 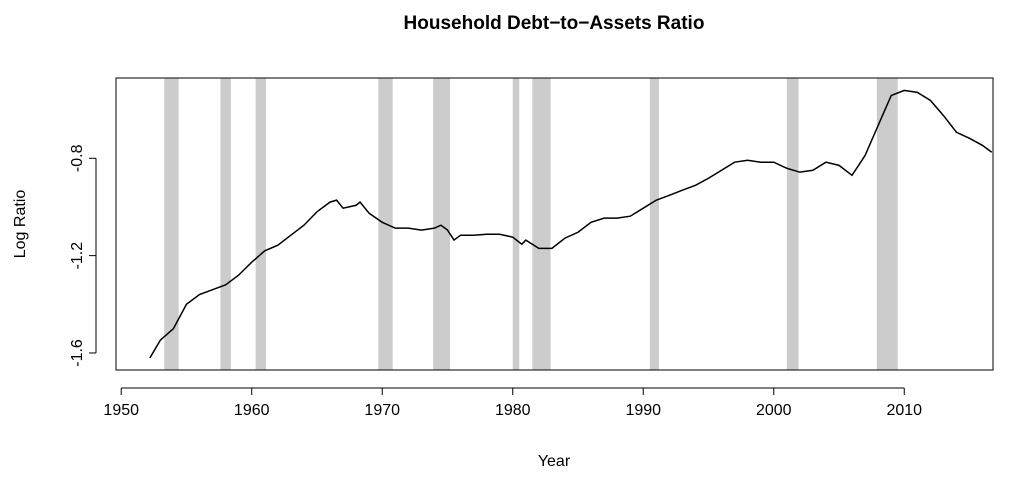 What do you see at coordinates (77, 353) in the screenshot?
I see `y-tick-label: -1.6` at bounding box center [77, 353].